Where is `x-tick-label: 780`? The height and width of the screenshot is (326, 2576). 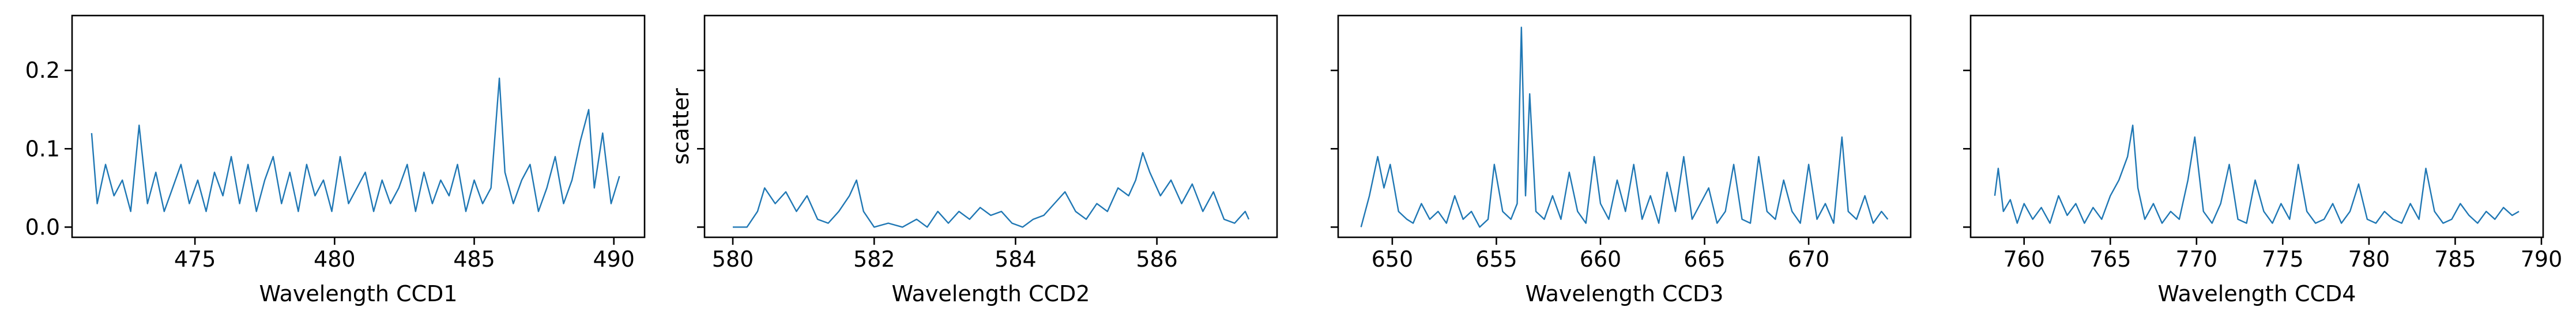
x-tick-label: 780 is located at coordinates (2369, 259).